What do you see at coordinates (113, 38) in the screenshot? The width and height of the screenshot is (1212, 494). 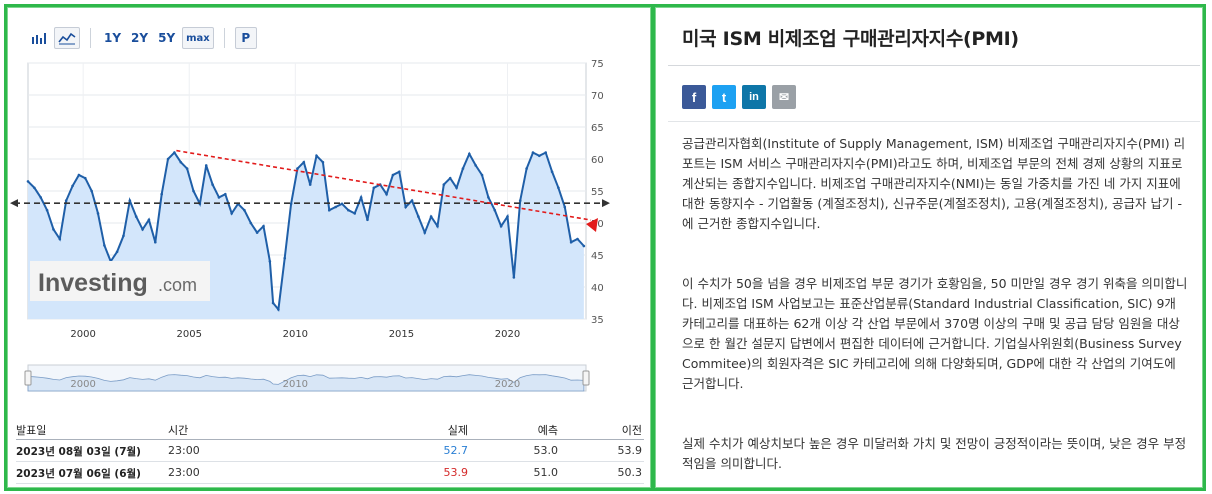 I see `range-1y-button: 1Y` at bounding box center [113, 38].